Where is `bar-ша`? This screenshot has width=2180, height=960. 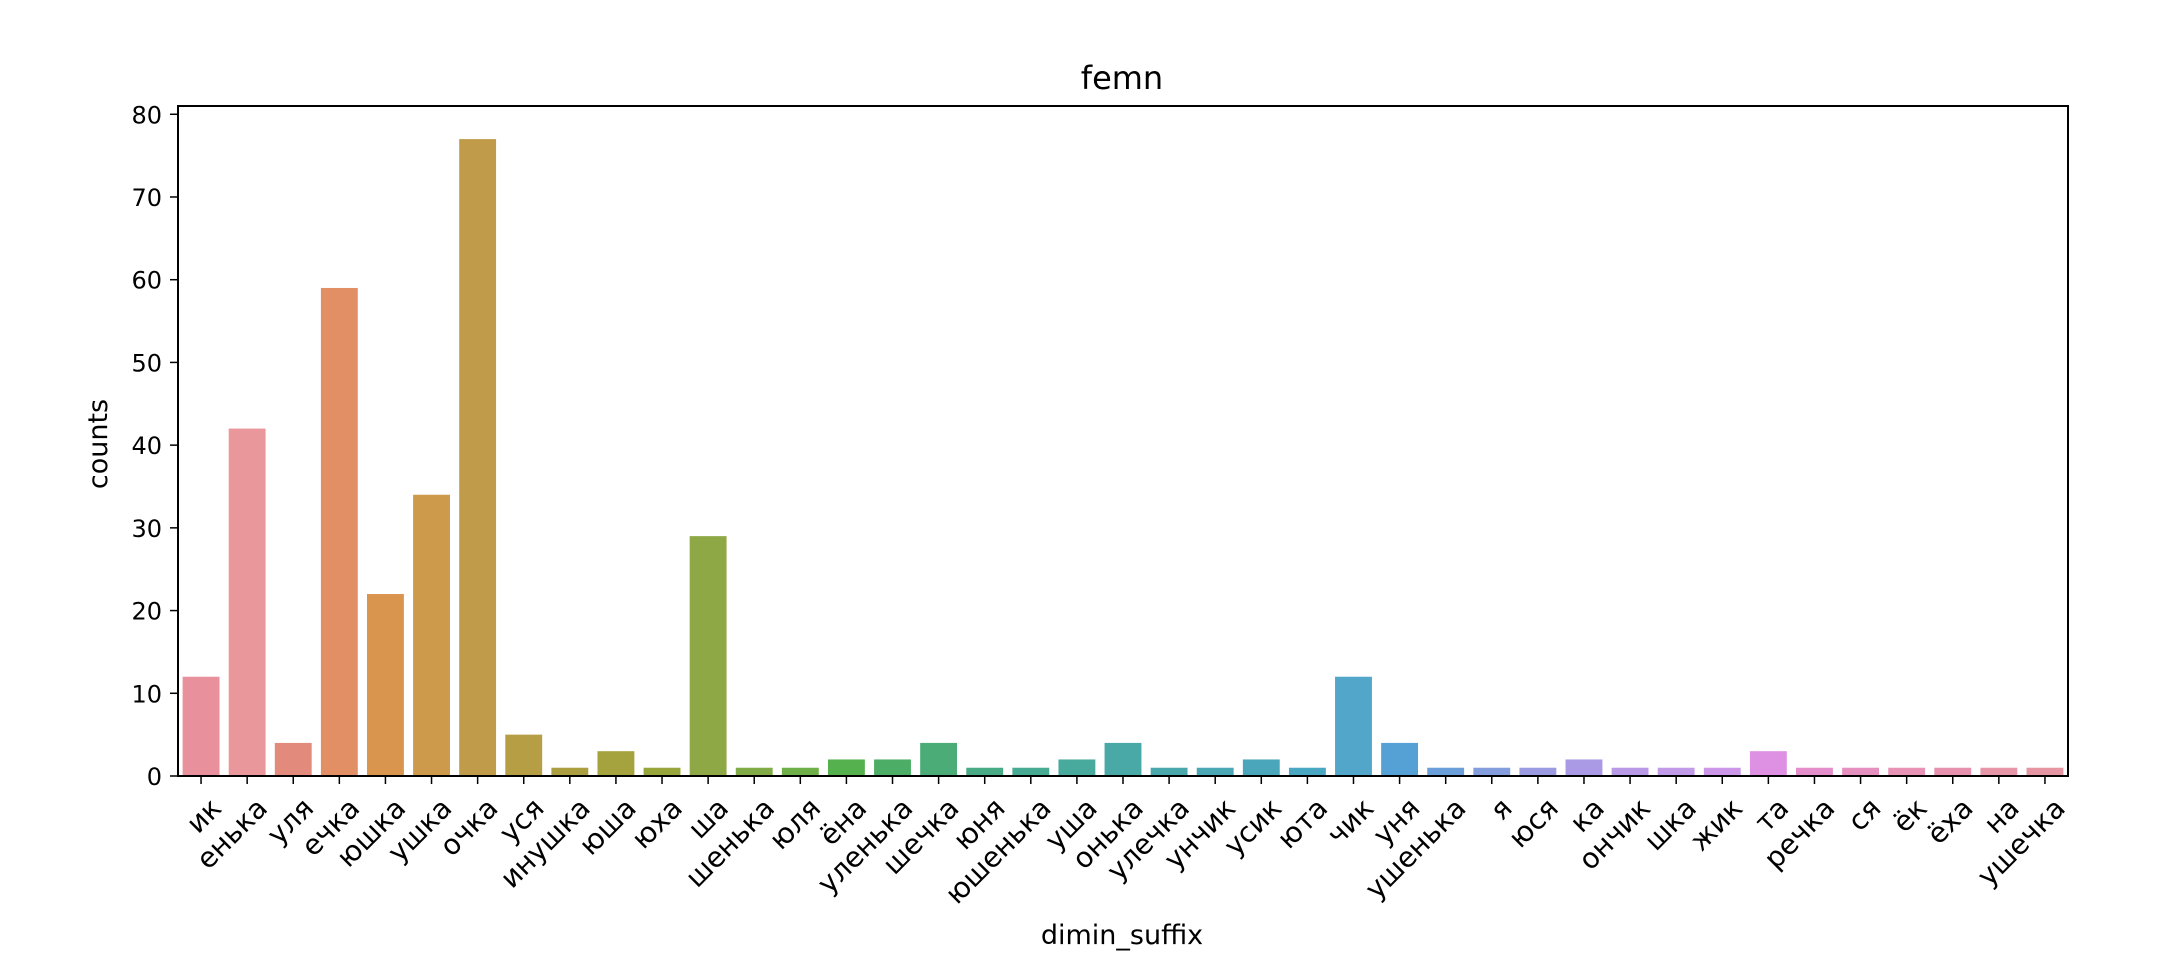
bar-ша is located at coordinates (708, 656).